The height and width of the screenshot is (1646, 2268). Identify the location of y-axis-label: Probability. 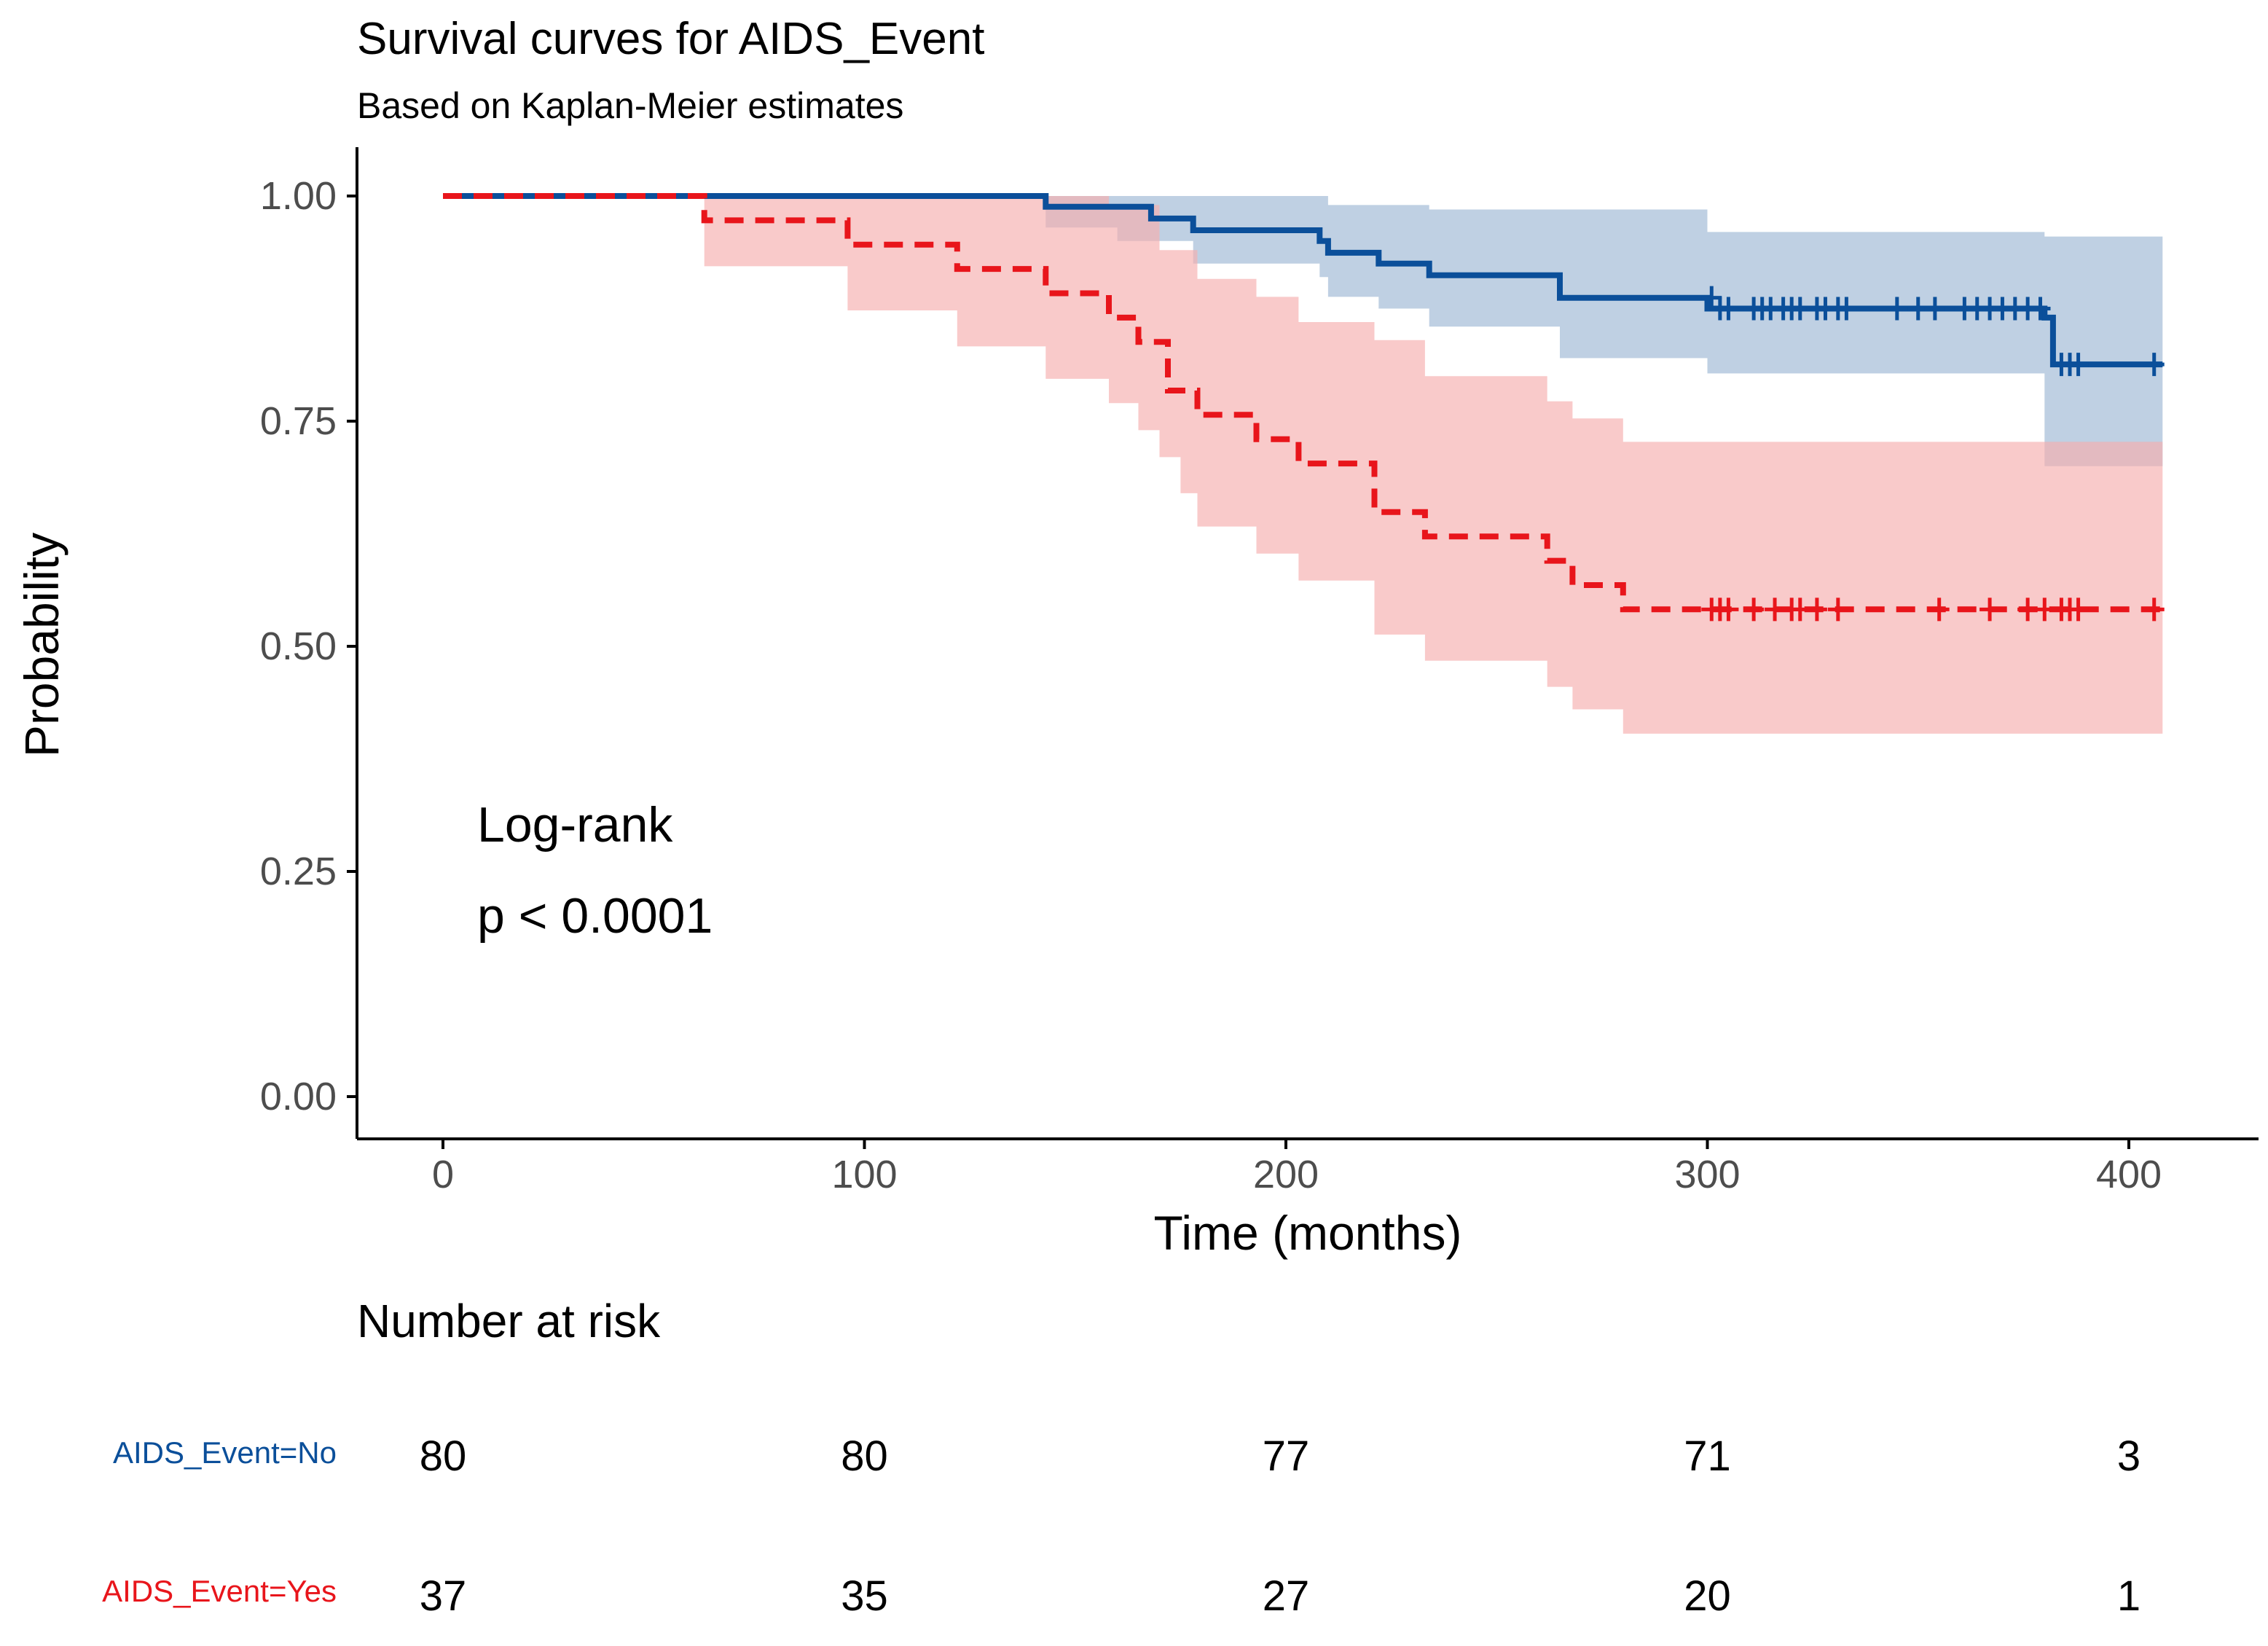
(41, 645).